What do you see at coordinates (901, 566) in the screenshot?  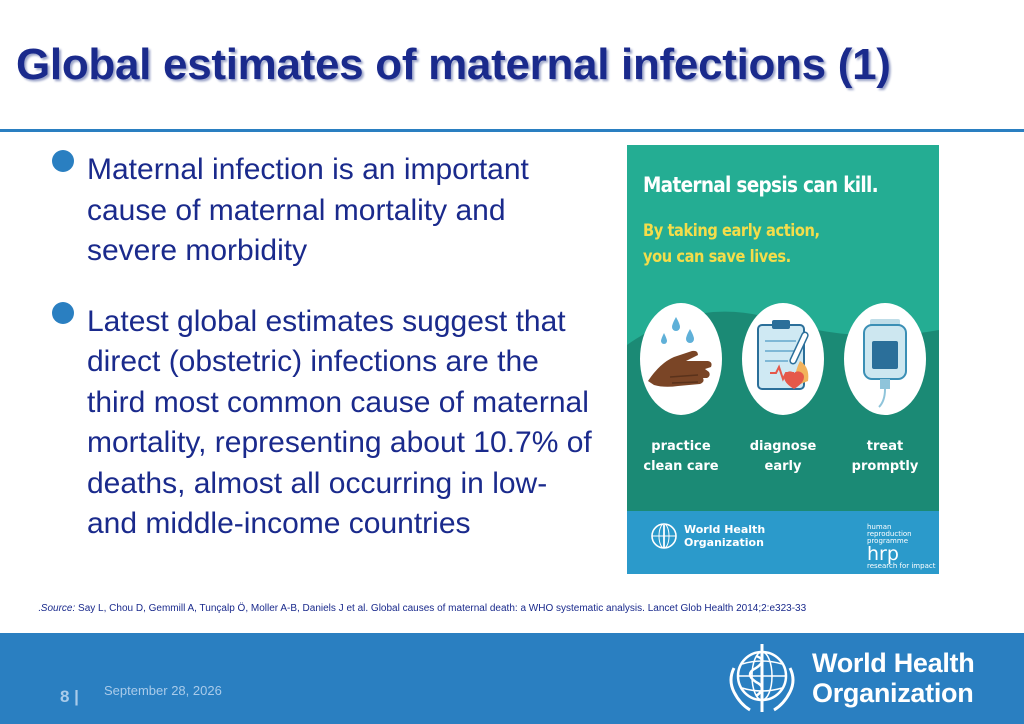 I see `hrp-tagline: research for impact` at bounding box center [901, 566].